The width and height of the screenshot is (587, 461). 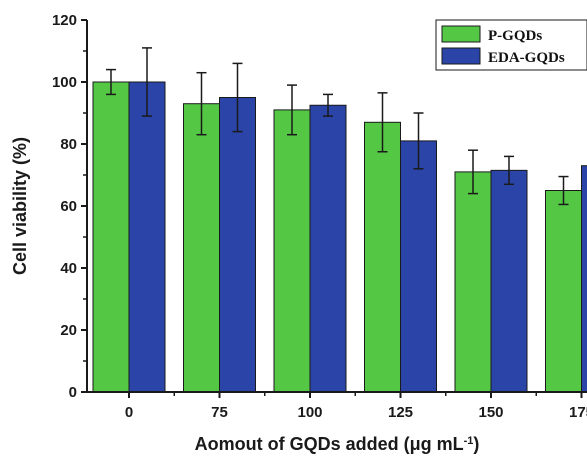 I want to click on x-axis-title: Aomout of GQDs added (μg mL-1), so click(x=337, y=444).